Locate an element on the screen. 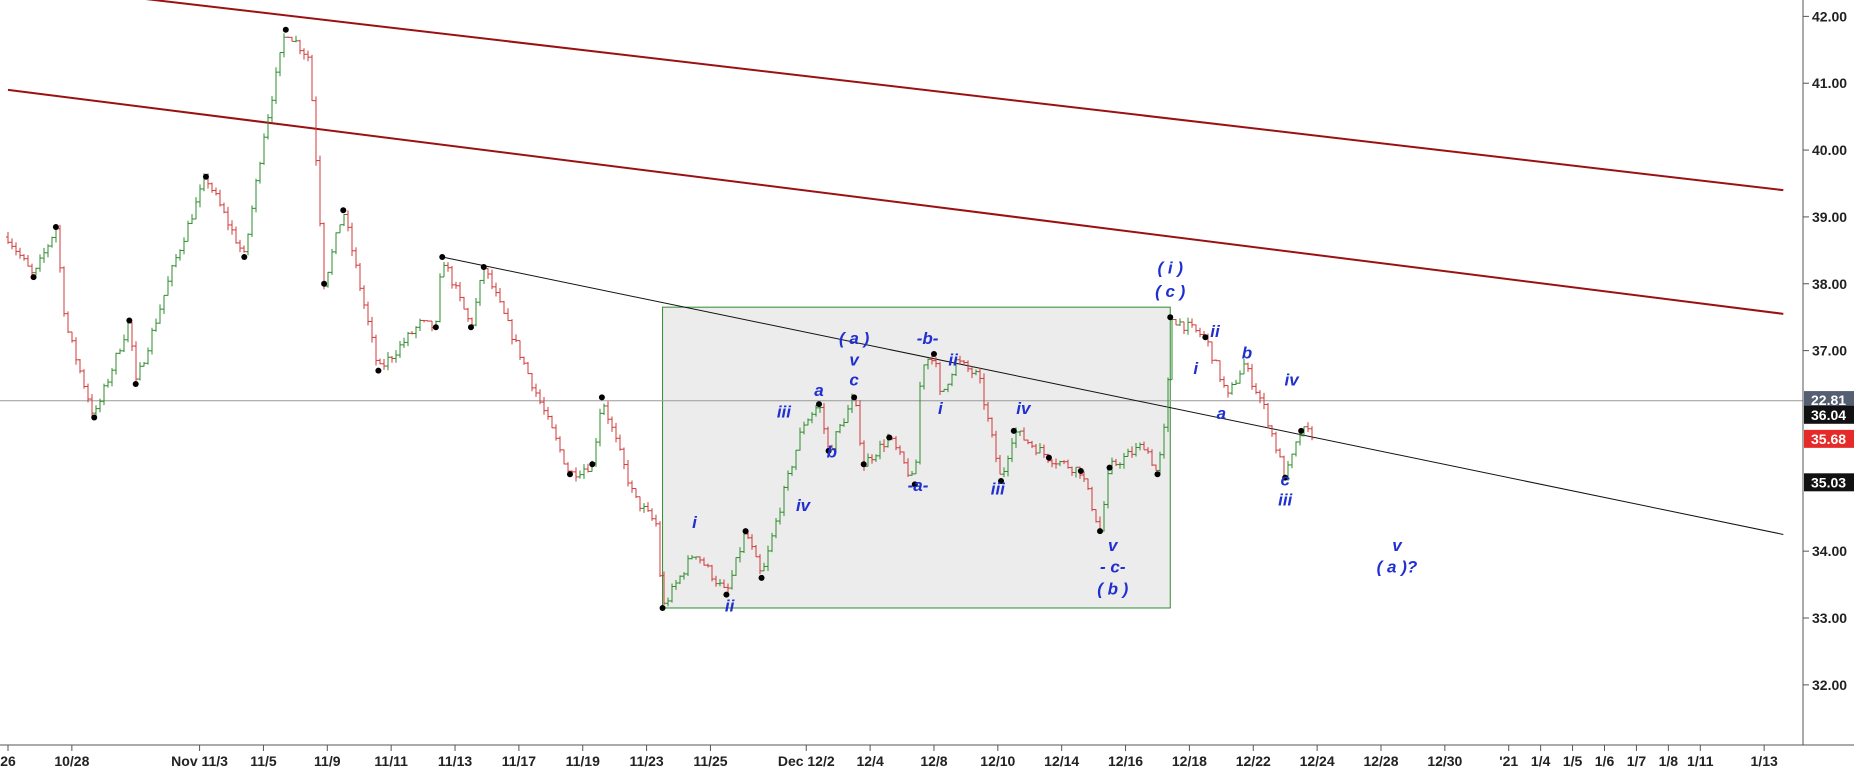 The width and height of the screenshot is (1854, 770). y-tick-label-0: 42.00 is located at coordinates (1829, 16).